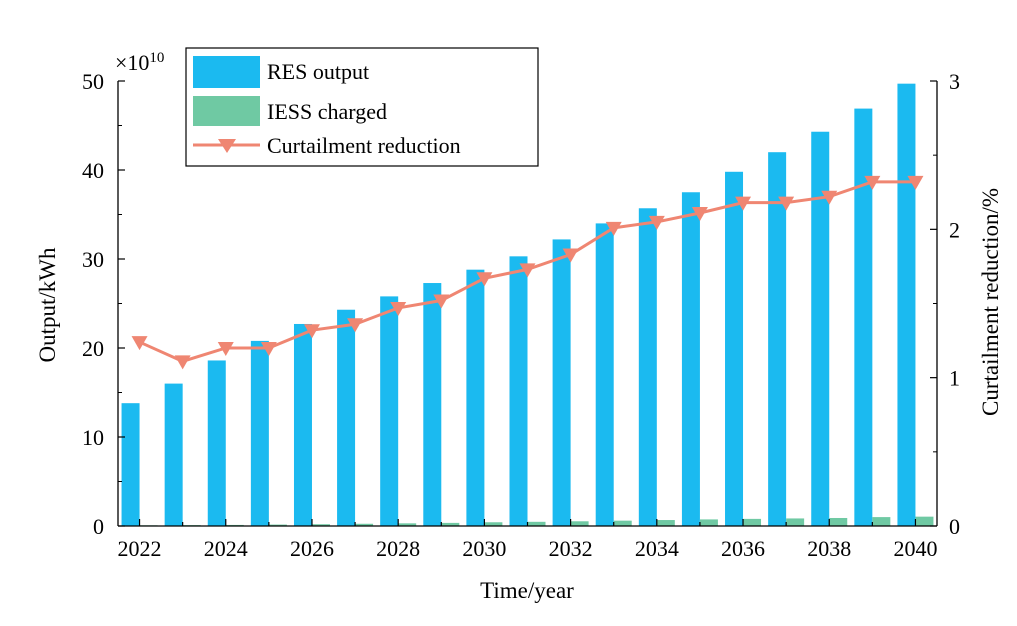 The image size is (1017, 626). Describe the element at coordinates (820, 329) in the screenshot. I see `res-output-bar-2038` at that location.